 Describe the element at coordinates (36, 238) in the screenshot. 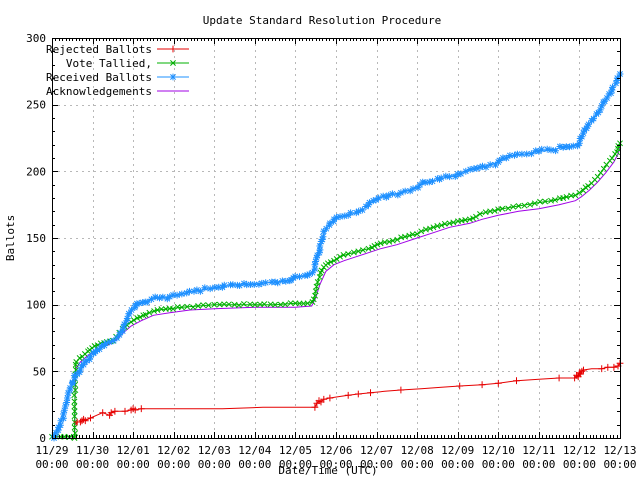

I see `y-tick-label: 150` at that location.